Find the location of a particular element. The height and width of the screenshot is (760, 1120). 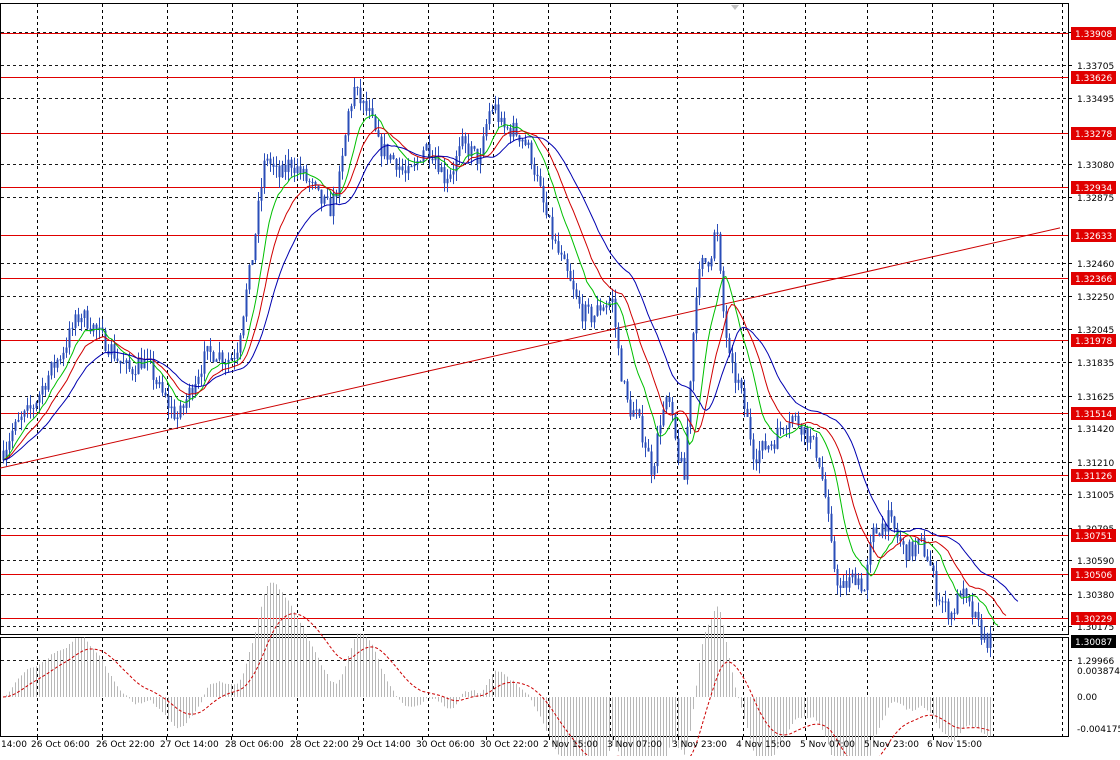

level-price-label: 1.32934 is located at coordinates (1093, 189).